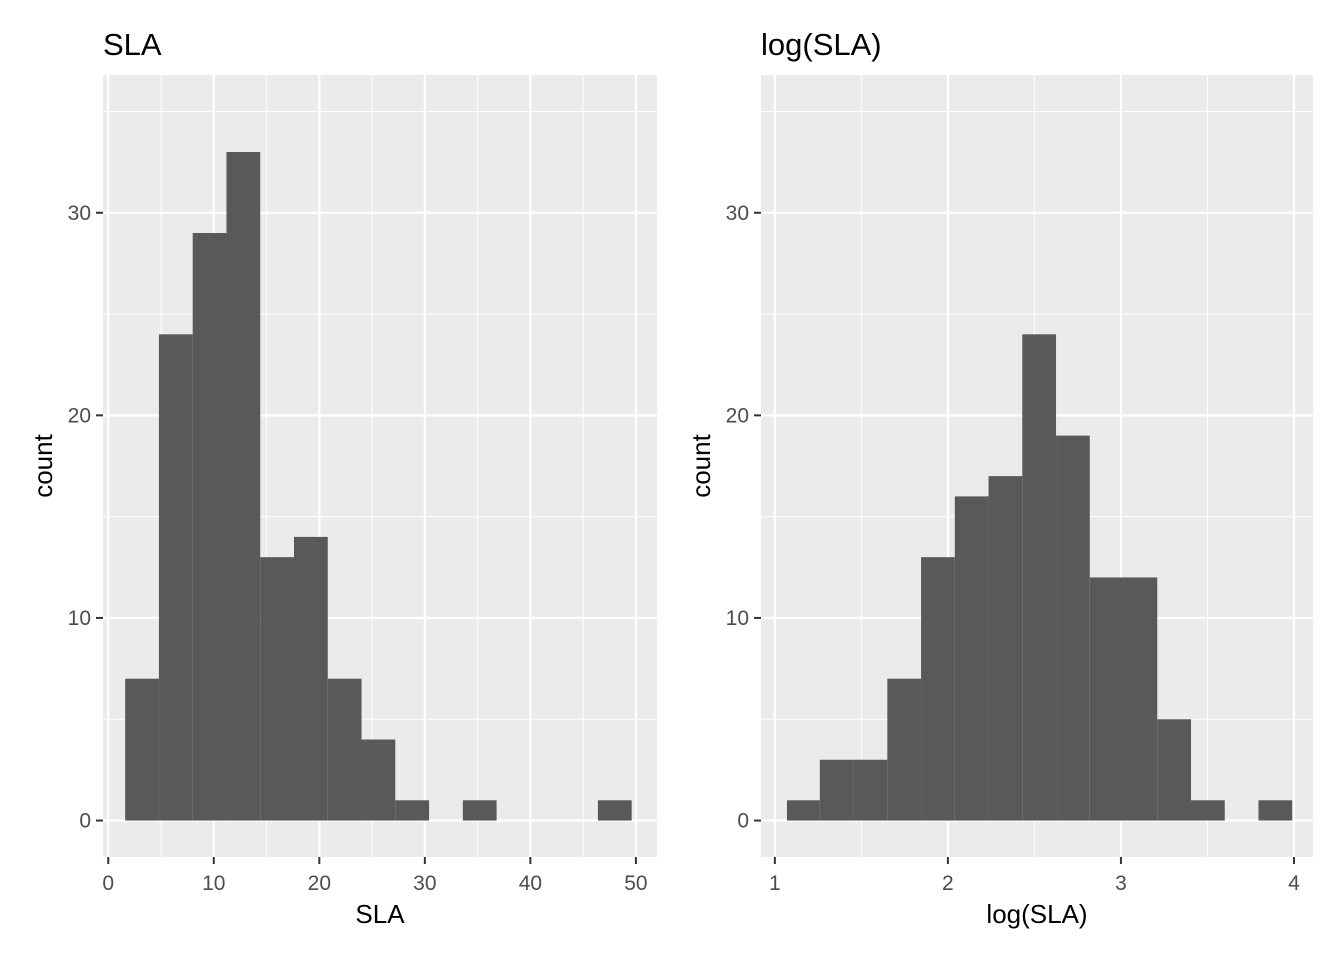  Describe the element at coordinates (775, 883) in the screenshot. I see `x-tick-label: 1` at that location.